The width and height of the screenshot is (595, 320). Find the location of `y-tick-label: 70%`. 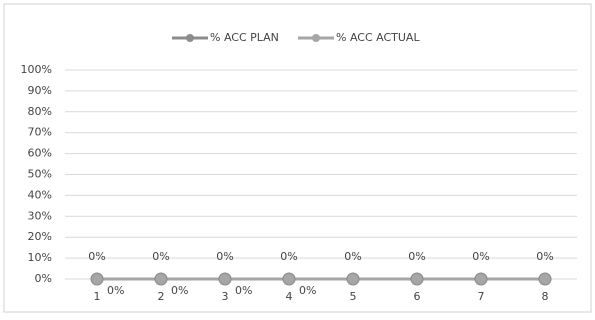

y-tick-label: 70% is located at coordinates (40, 132).